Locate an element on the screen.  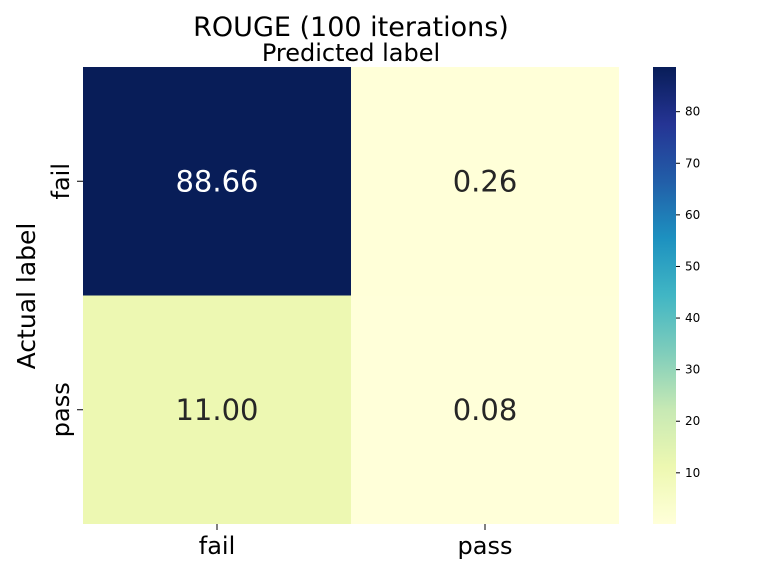
colorbar-tick-label: 20 is located at coordinates (692, 421).